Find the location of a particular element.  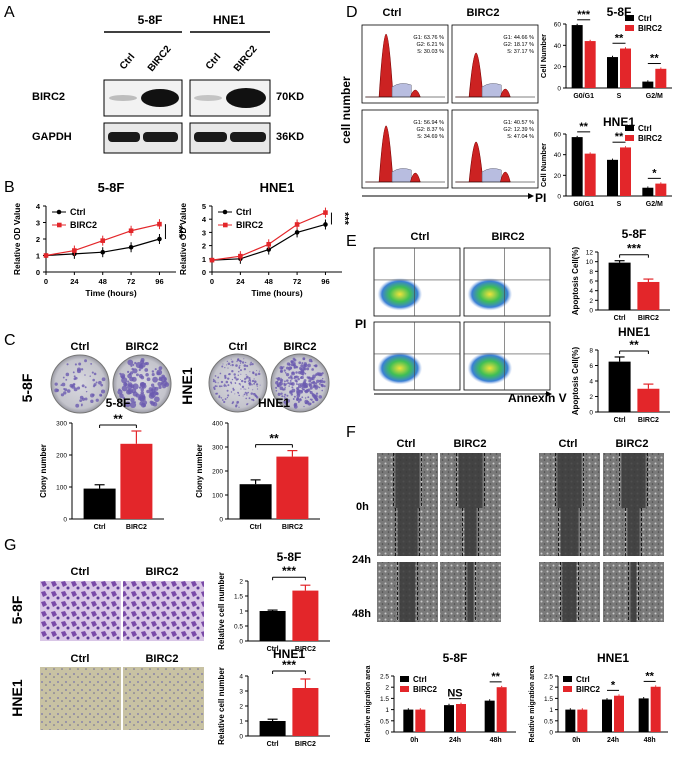

cell-population is located at coordinates (400, 368).